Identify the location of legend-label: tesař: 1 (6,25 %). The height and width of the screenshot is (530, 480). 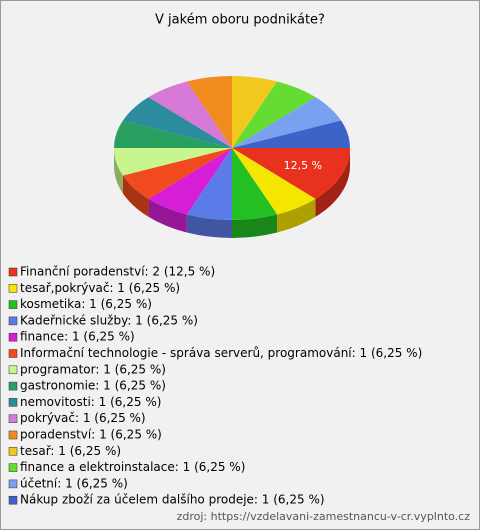
(70, 451).